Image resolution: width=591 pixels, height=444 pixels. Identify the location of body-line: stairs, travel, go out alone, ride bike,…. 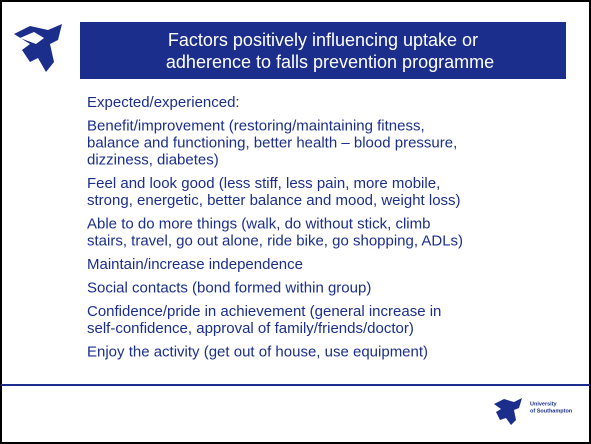
(275, 240).